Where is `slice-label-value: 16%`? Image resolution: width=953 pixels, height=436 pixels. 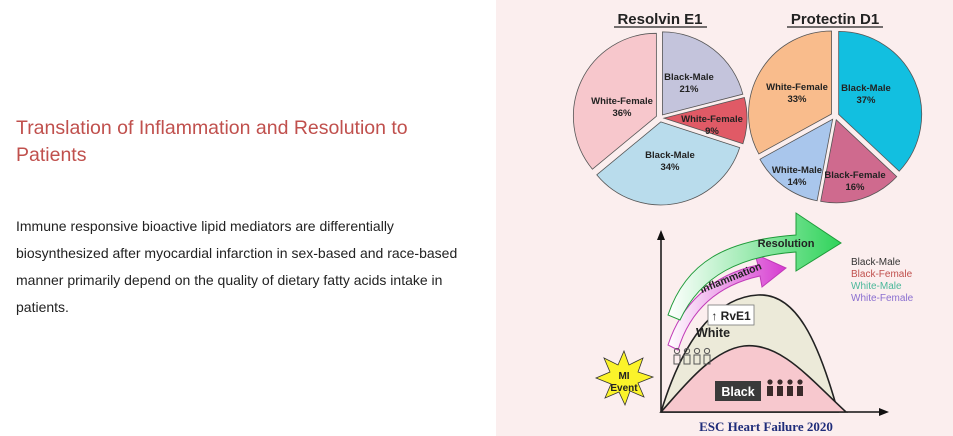 slice-label-value: 16% is located at coordinates (855, 187).